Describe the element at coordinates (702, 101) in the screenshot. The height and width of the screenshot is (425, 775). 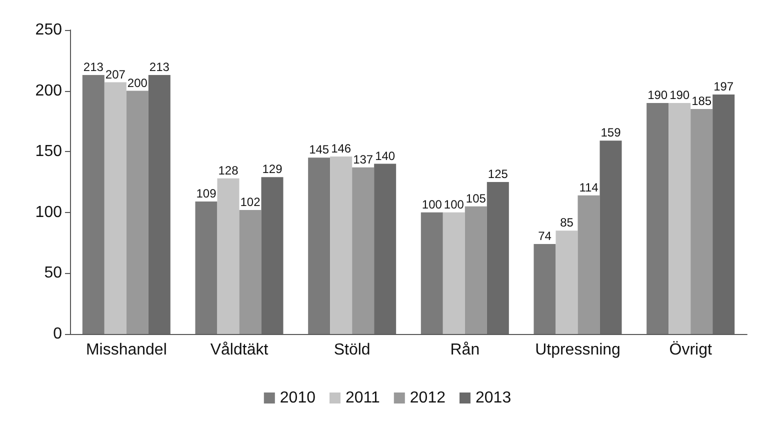
I see `data-label: 185` at that location.